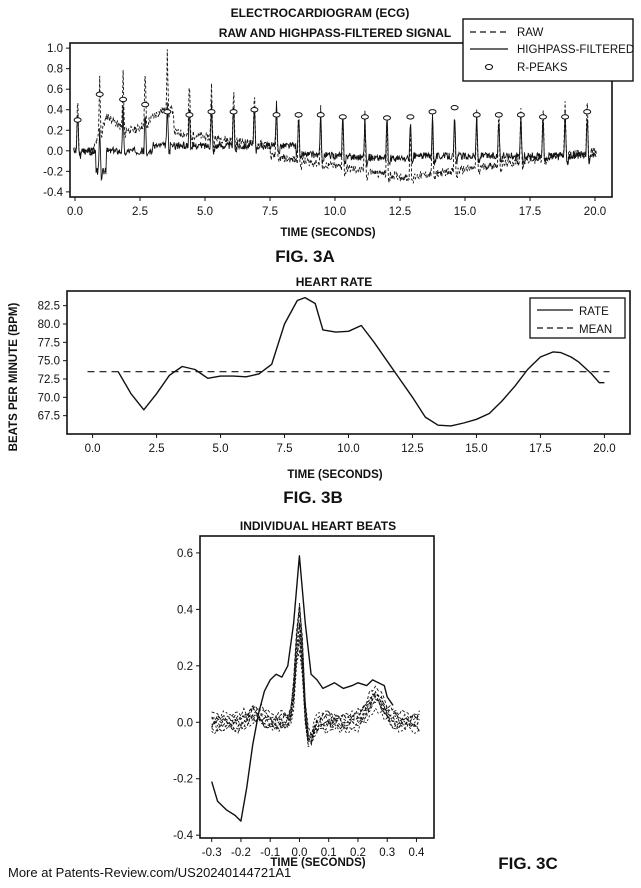 The width and height of the screenshot is (641, 888). What do you see at coordinates (528, 863) in the screenshot?
I see `fig3c-label: FIG. 3C` at bounding box center [528, 863].